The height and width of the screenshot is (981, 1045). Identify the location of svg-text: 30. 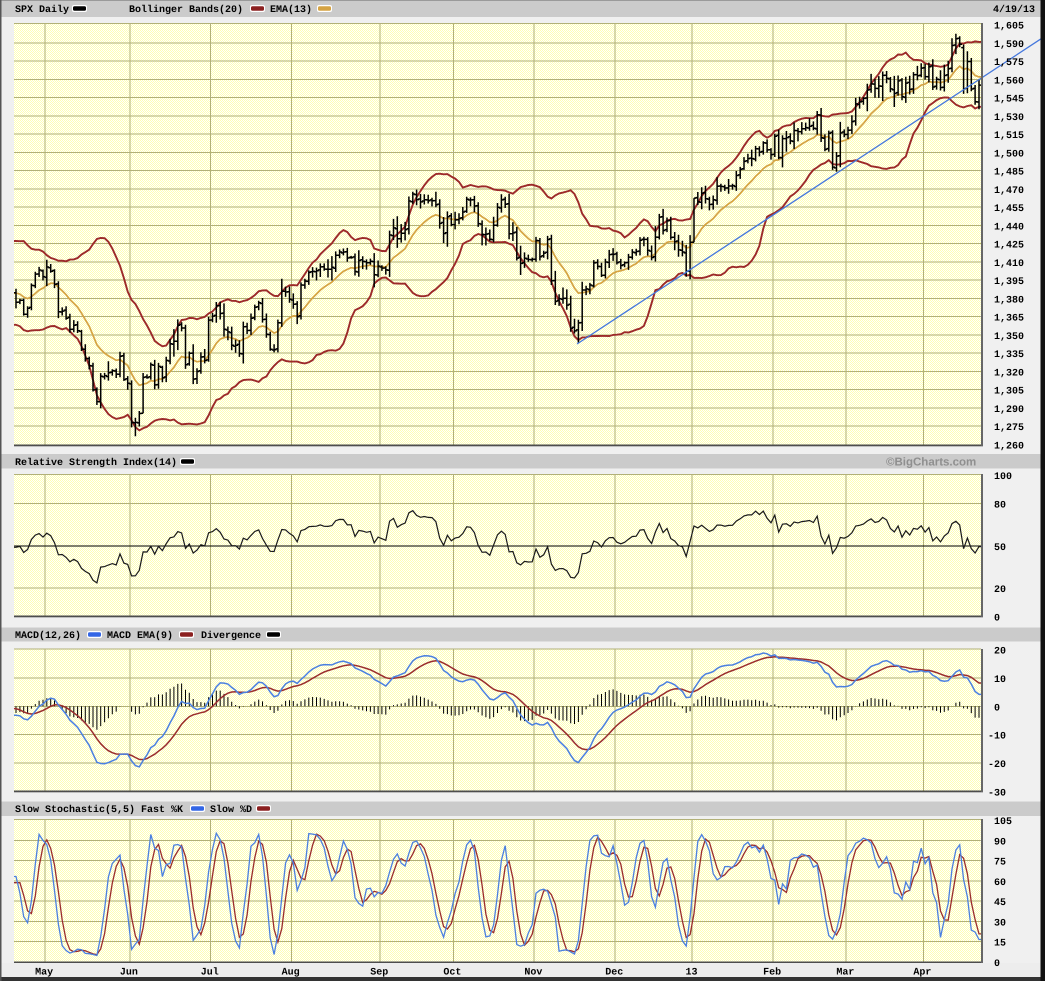
(1000, 923).